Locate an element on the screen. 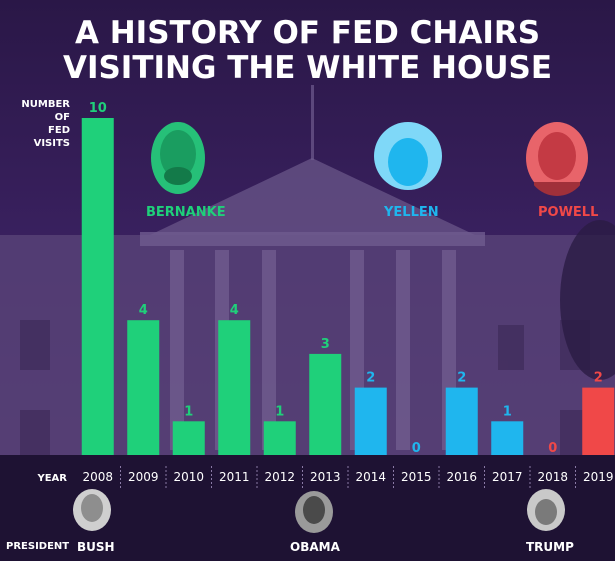 The width and height of the screenshot is (615, 561). value-label-2018: 0 is located at coordinates (552, 448).